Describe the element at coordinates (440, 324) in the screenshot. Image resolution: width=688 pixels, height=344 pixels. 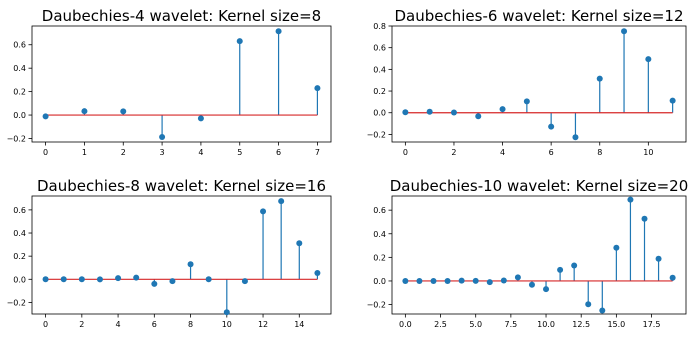
I see `x-tick-label: 2.5` at that location.